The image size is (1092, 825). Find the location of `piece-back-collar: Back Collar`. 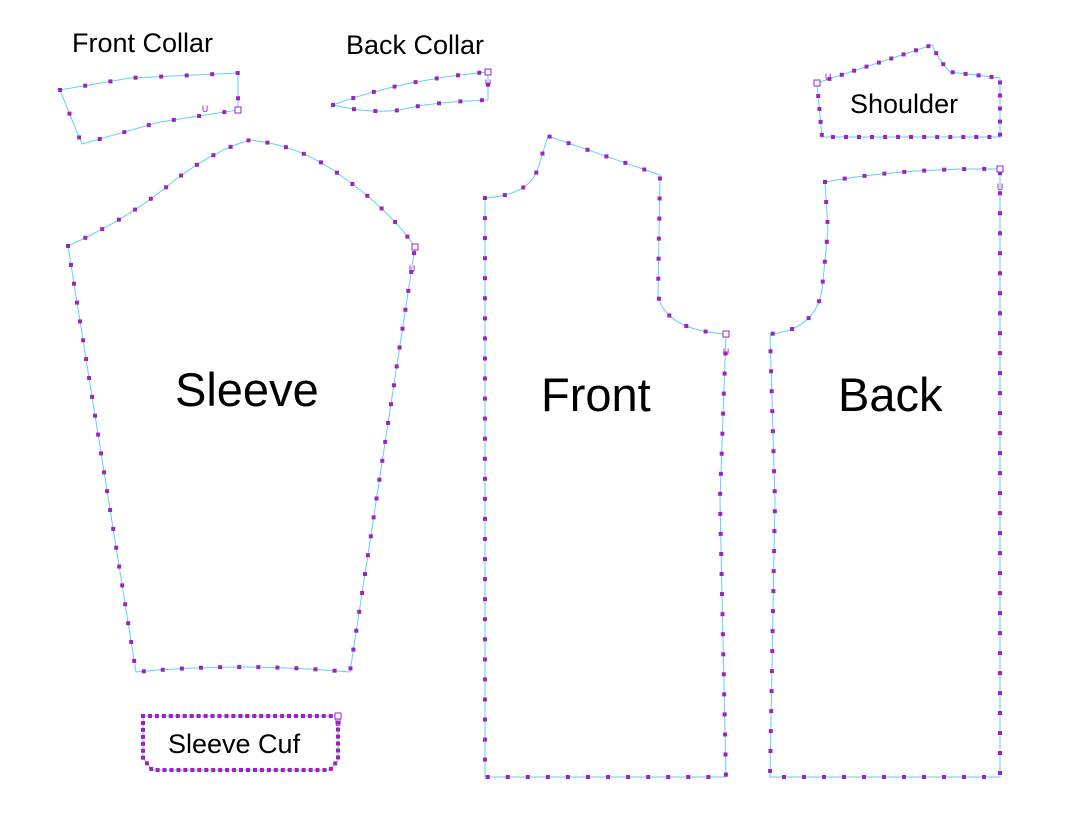

piece-back-collar: Back Collar is located at coordinates (410, 71).